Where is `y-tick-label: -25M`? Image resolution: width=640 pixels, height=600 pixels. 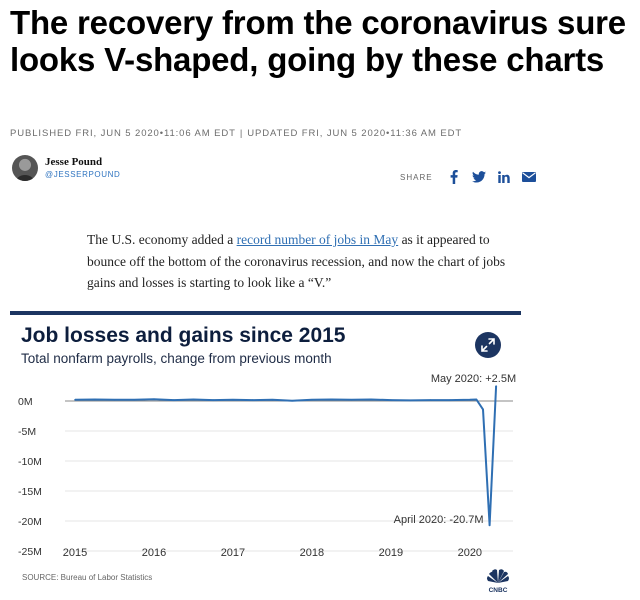 y-tick-label: -25M is located at coordinates (30, 552).